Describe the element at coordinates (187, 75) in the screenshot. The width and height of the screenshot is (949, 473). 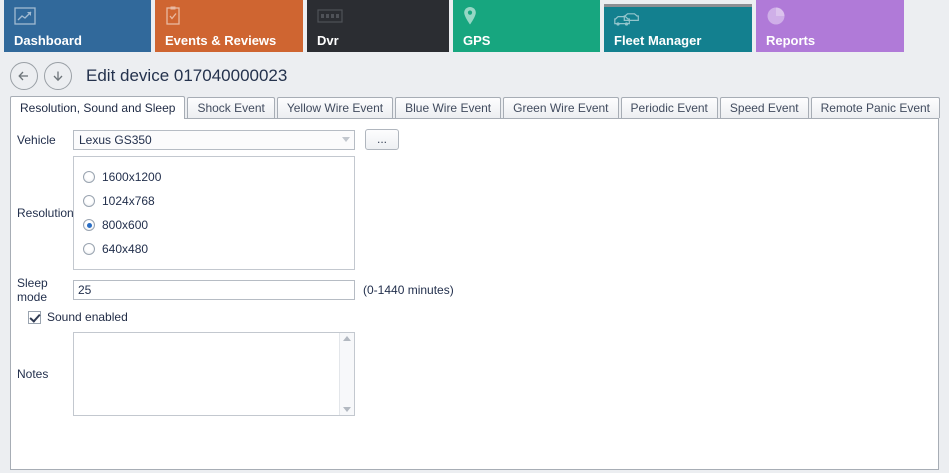
I see `page-title: Edit device 017040000023` at that location.